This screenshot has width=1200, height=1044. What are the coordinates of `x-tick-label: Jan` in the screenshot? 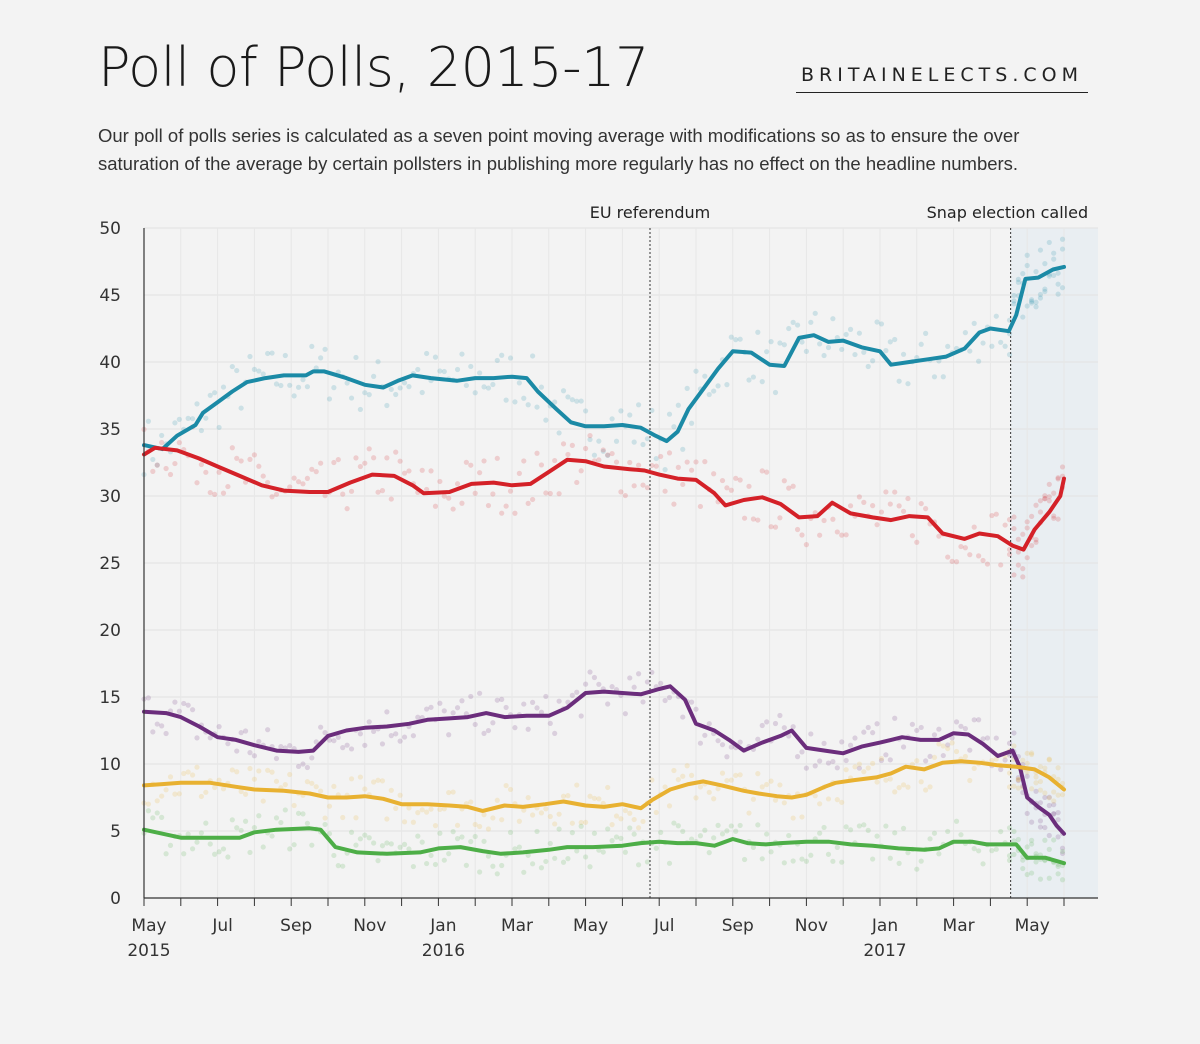 It's located at (442, 926).